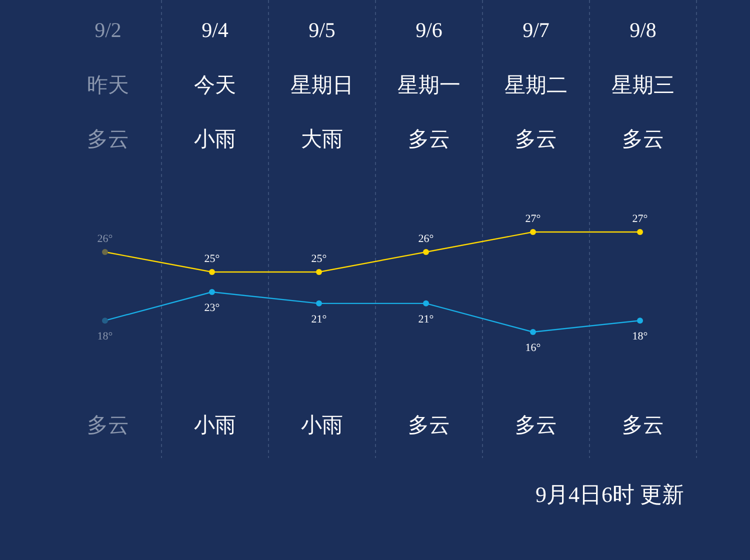 This screenshot has height=560, width=750. Describe the element at coordinates (429, 30) in the screenshot. I see `x-tick-label: 9/6` at that location.